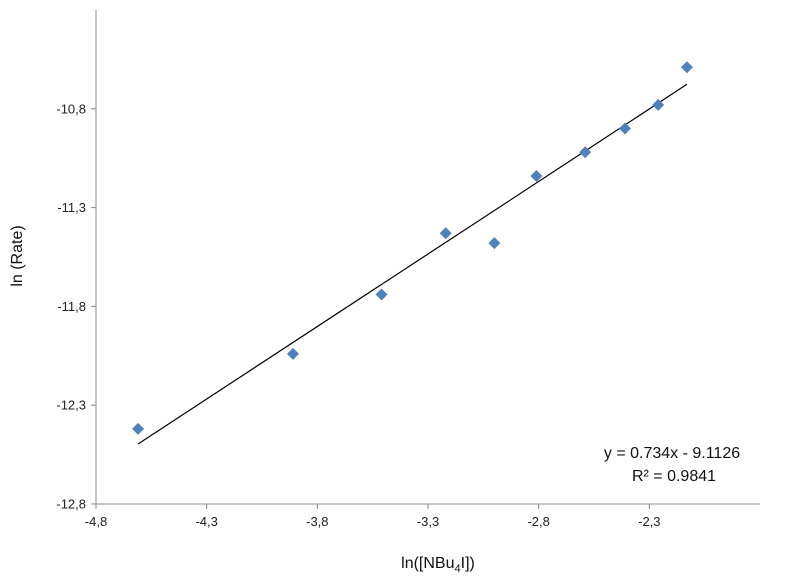 This screenshot has width=795, height=581. I want to click on x-tick-label: -2,8, so click(538, 521).